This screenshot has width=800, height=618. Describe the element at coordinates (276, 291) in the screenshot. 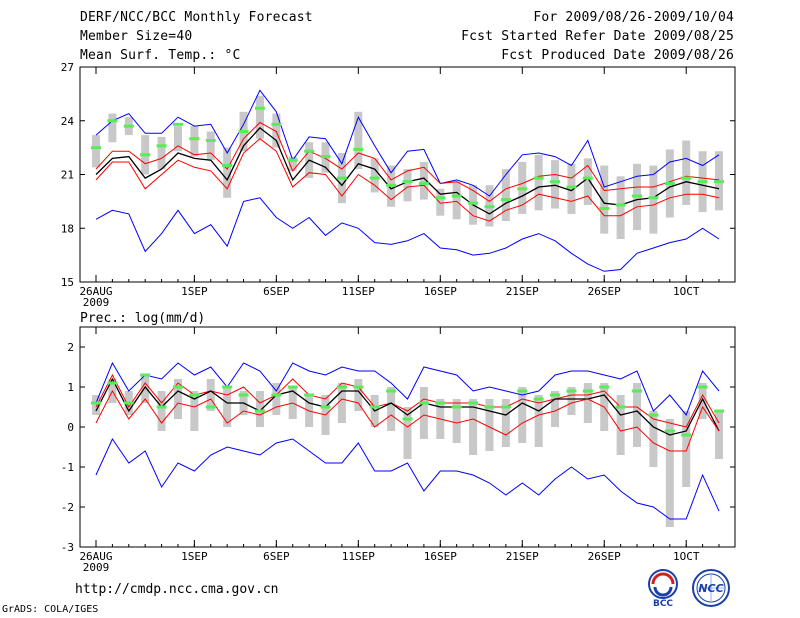

I see `x-tick-label: 6SEP` at that location.